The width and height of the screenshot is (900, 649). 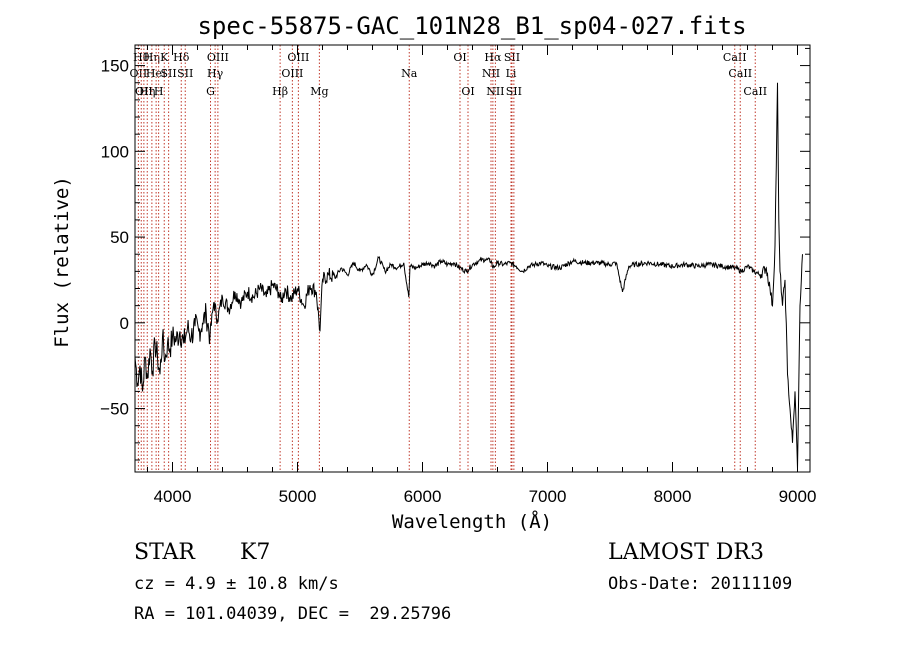 I want to click on line-marker-label: Na, so click(x=409, y=73).